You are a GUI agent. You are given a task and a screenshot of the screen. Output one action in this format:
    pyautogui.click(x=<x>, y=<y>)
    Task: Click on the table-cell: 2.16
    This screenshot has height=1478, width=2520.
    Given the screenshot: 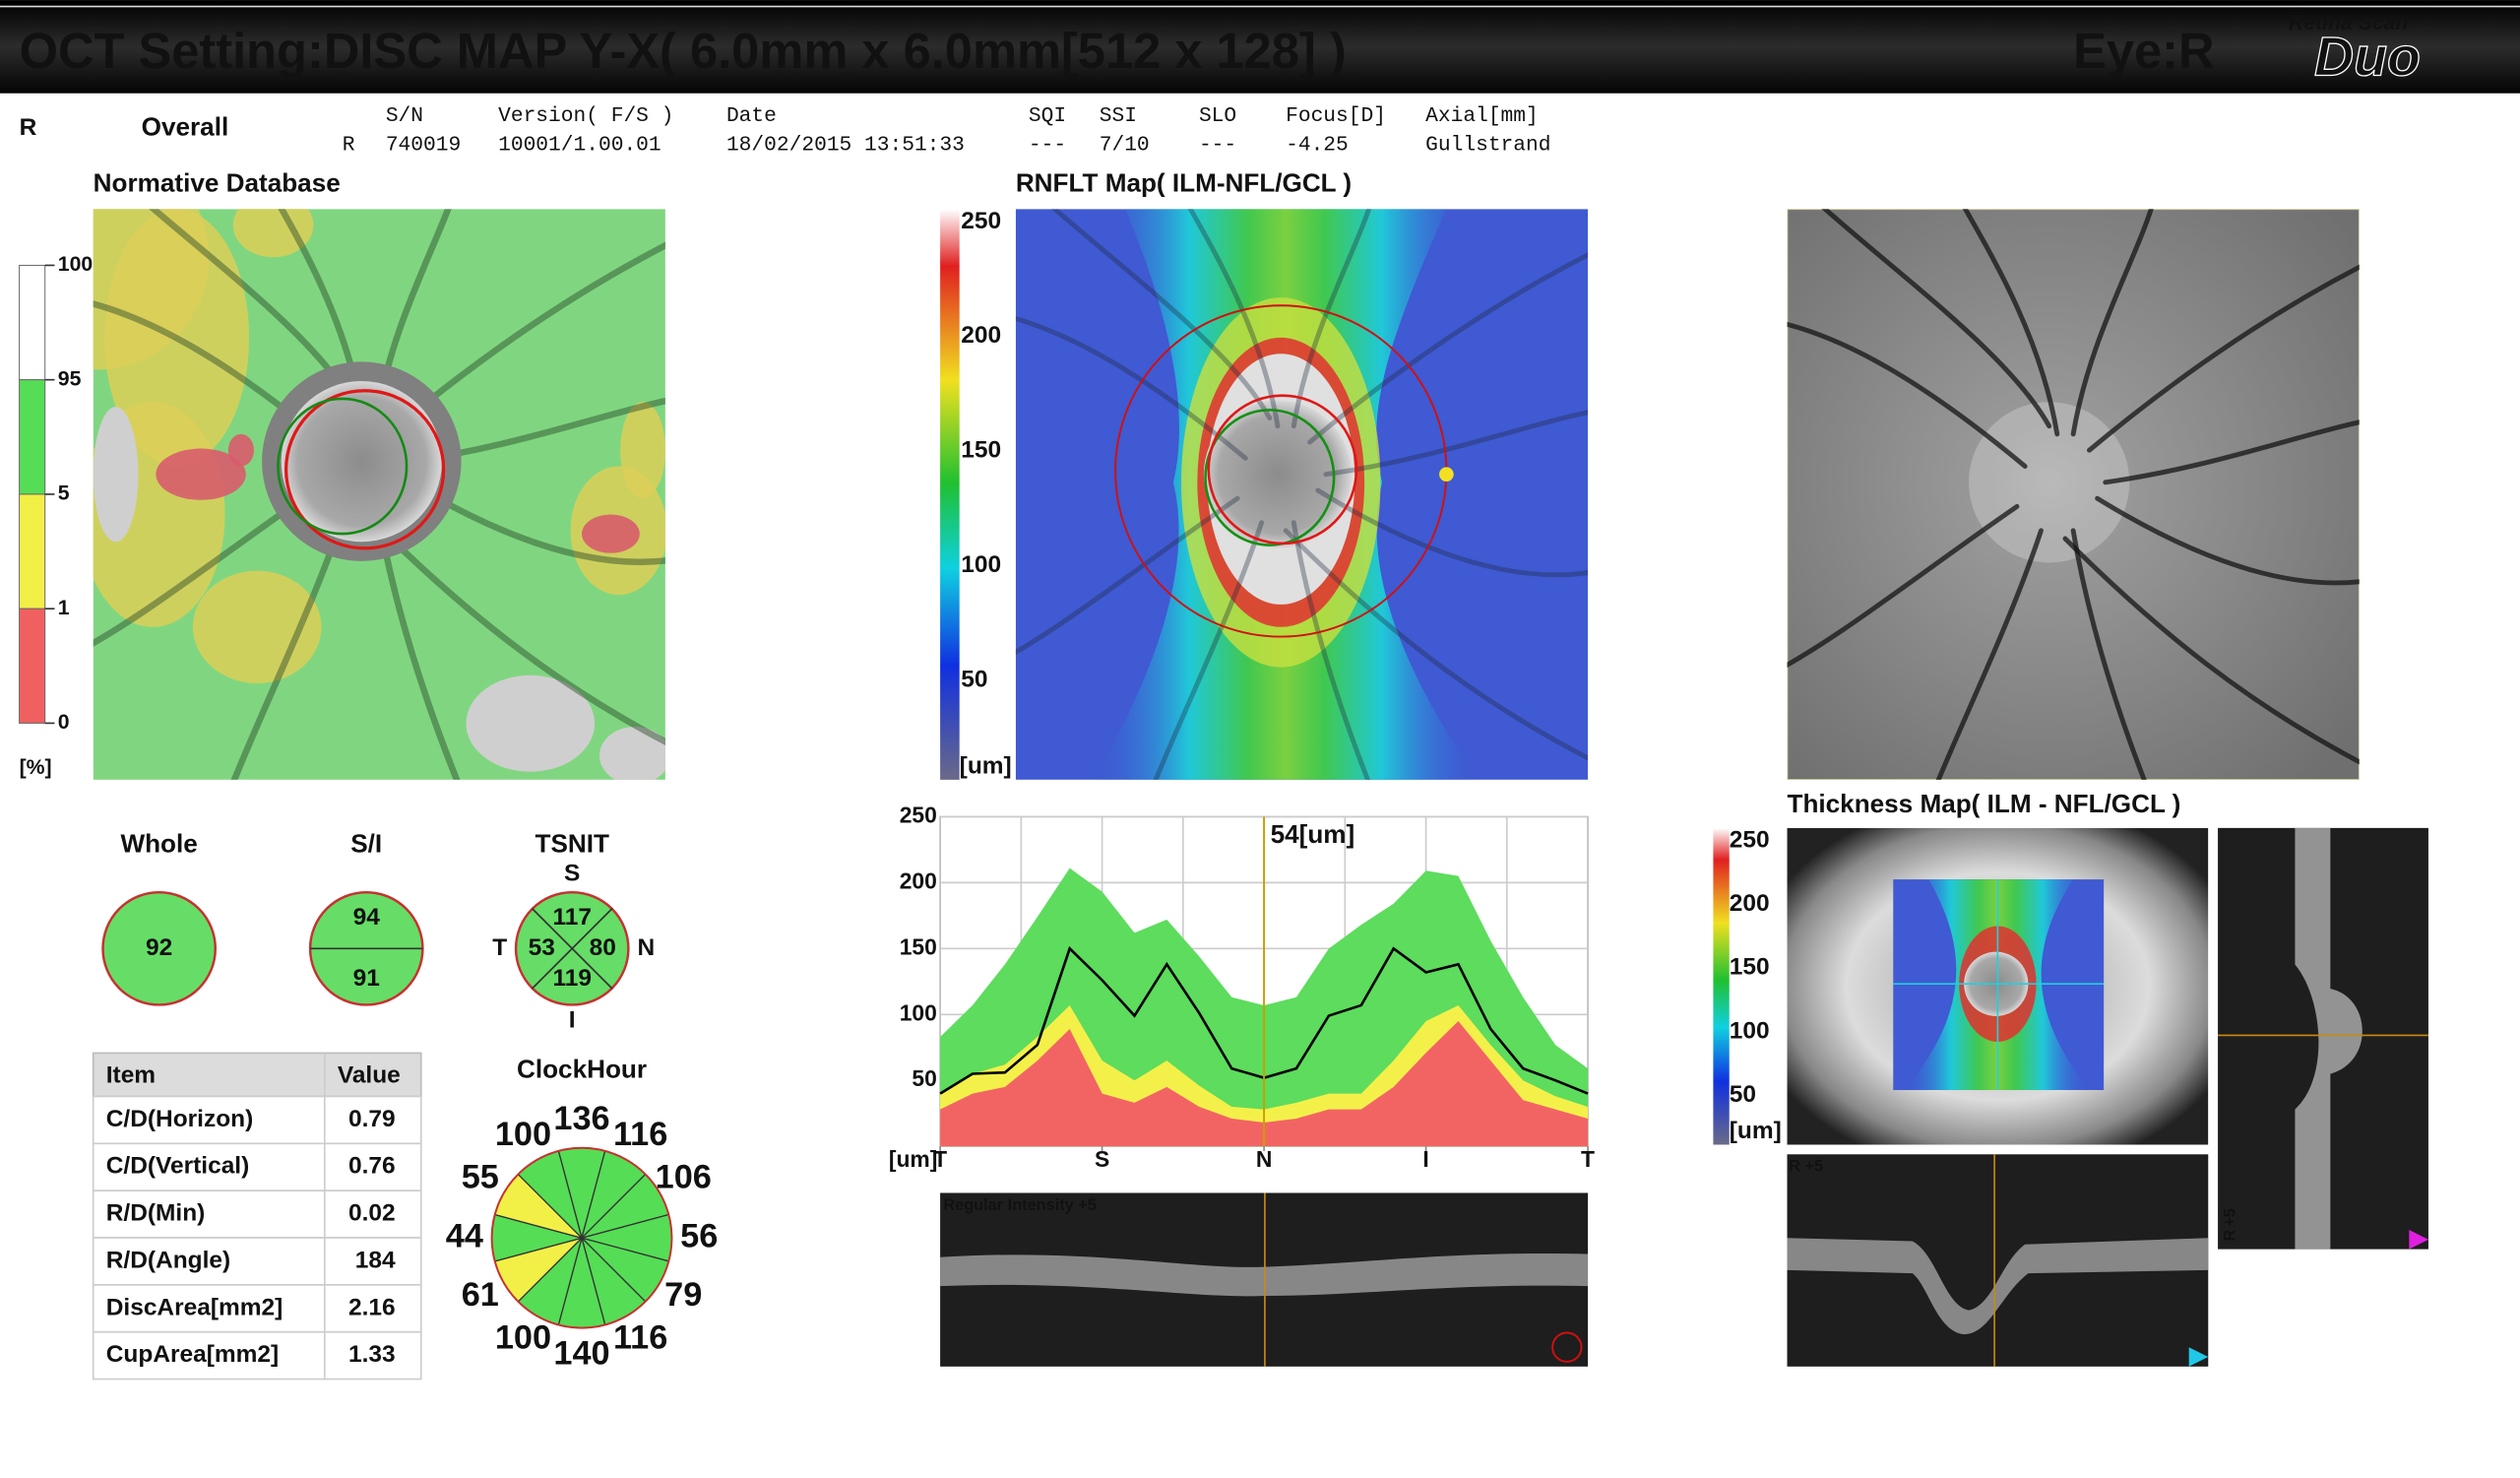 What is the action you would take?
    pyautogui.click(x=372, y=1307)
    